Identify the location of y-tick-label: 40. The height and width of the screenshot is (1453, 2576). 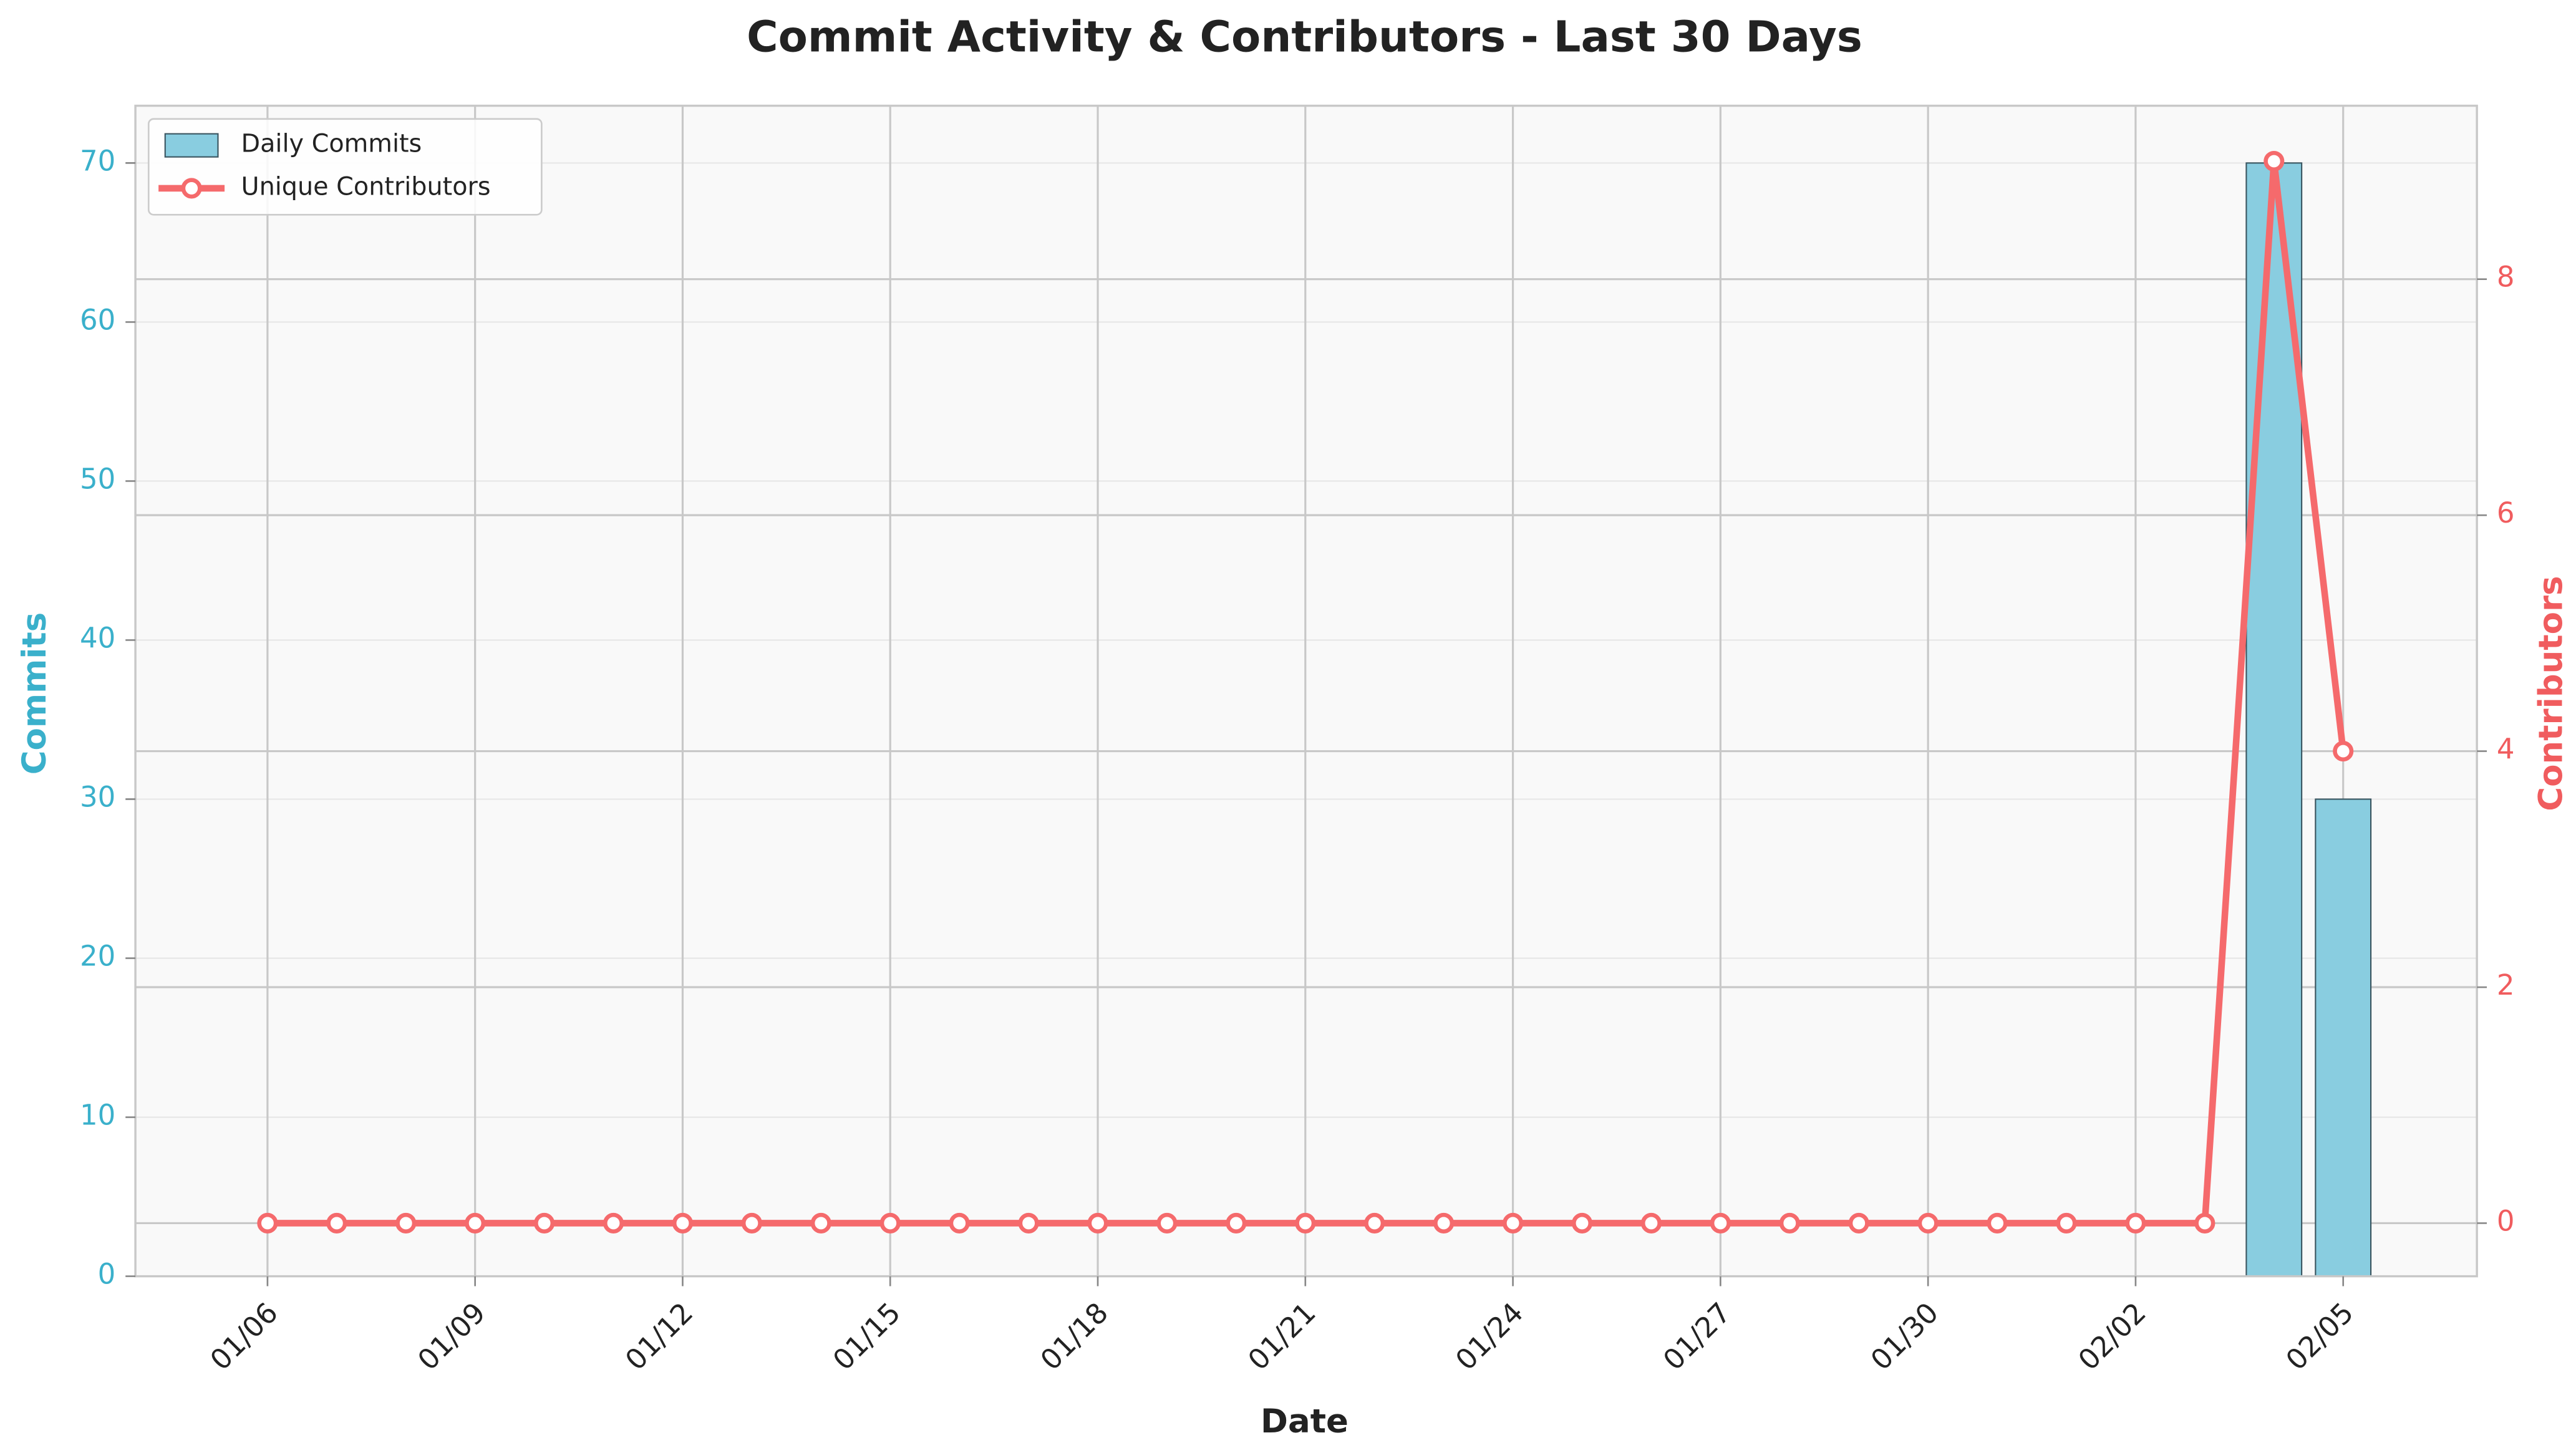
(97, 637).